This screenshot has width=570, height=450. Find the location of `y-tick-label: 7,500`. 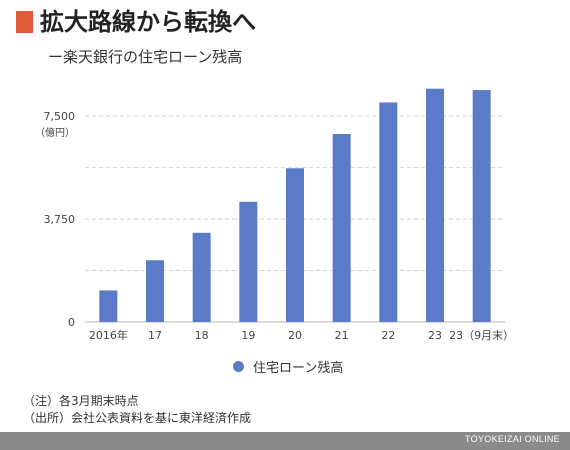

y-tick-label: 7,500 is located at coordinates (60, 116).